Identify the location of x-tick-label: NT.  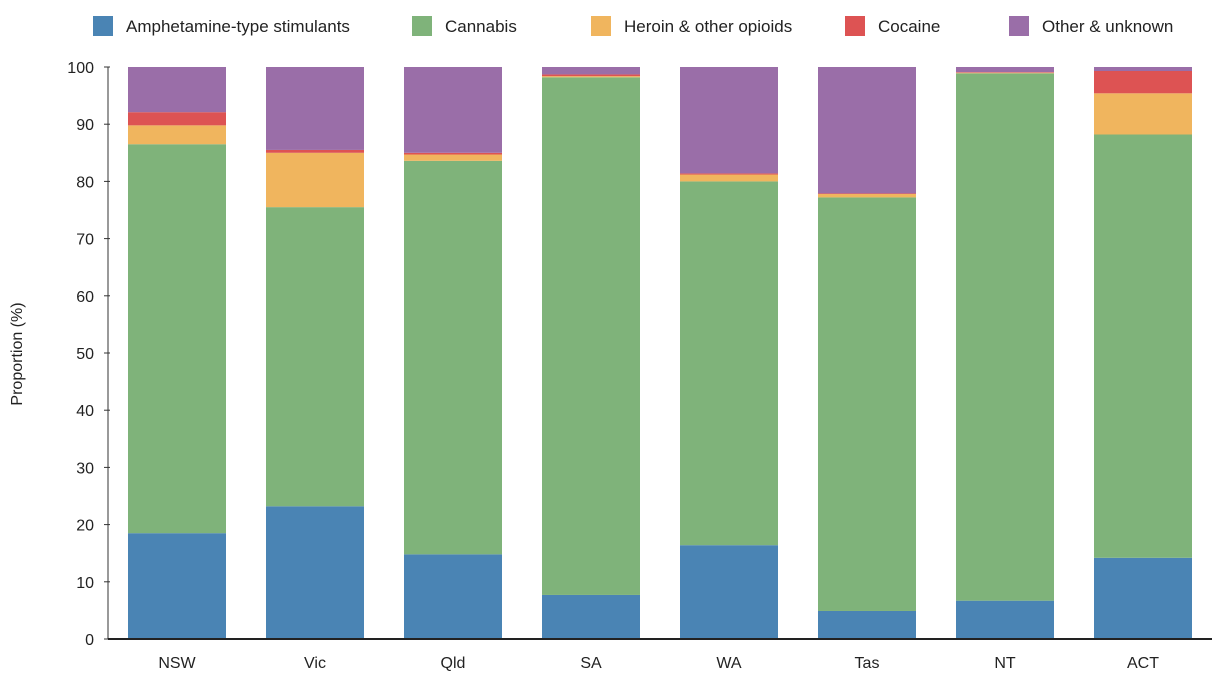
(1005, 663).